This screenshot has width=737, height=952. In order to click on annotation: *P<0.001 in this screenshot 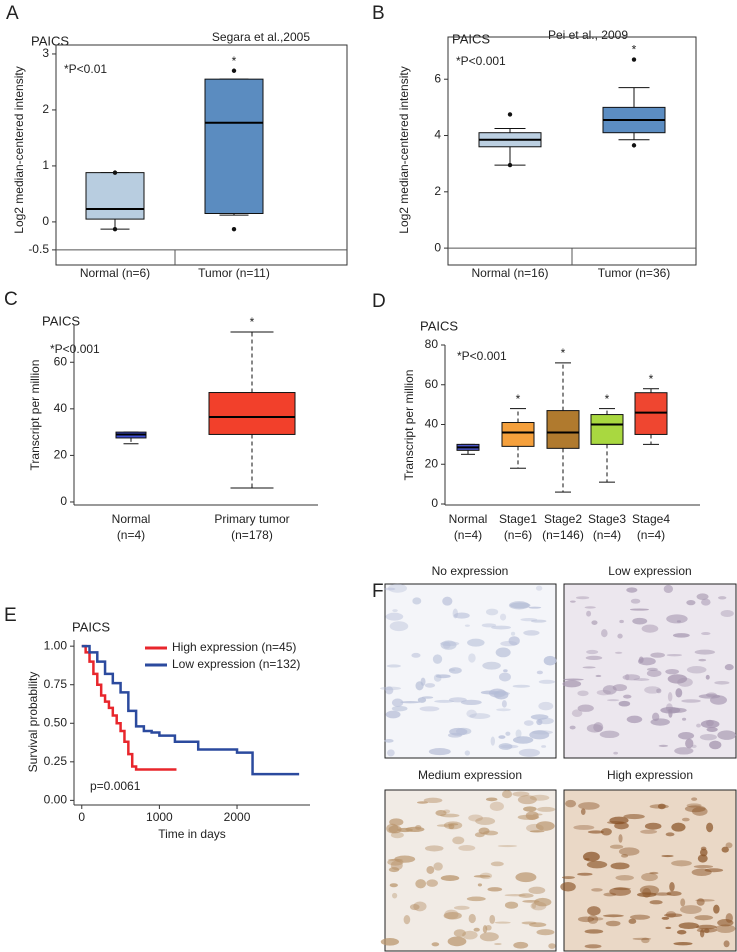, I will do `click(482, 356)`.